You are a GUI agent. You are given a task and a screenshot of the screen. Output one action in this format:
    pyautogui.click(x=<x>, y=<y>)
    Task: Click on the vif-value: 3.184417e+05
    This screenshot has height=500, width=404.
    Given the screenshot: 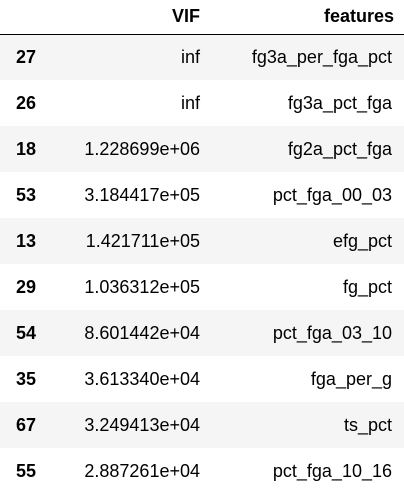 What is the action you would take?
    pyautogui.click(x=142, y=194)
    